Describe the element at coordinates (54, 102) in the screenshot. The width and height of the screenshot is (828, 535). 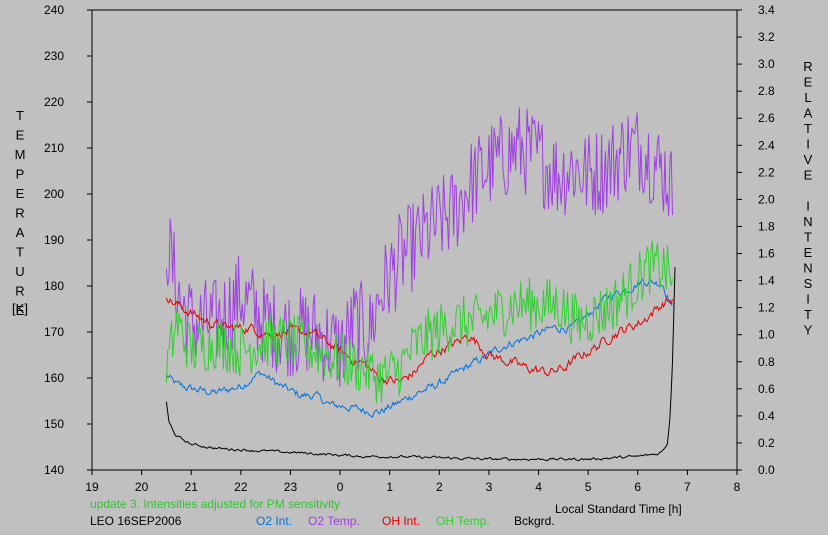
I see `y-left-tick-label: 220` at that location.